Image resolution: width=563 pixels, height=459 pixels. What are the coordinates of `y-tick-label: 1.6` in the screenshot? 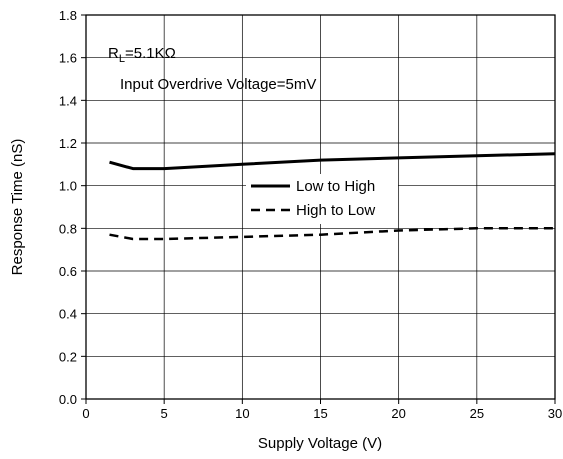 It's located at (68, 58).